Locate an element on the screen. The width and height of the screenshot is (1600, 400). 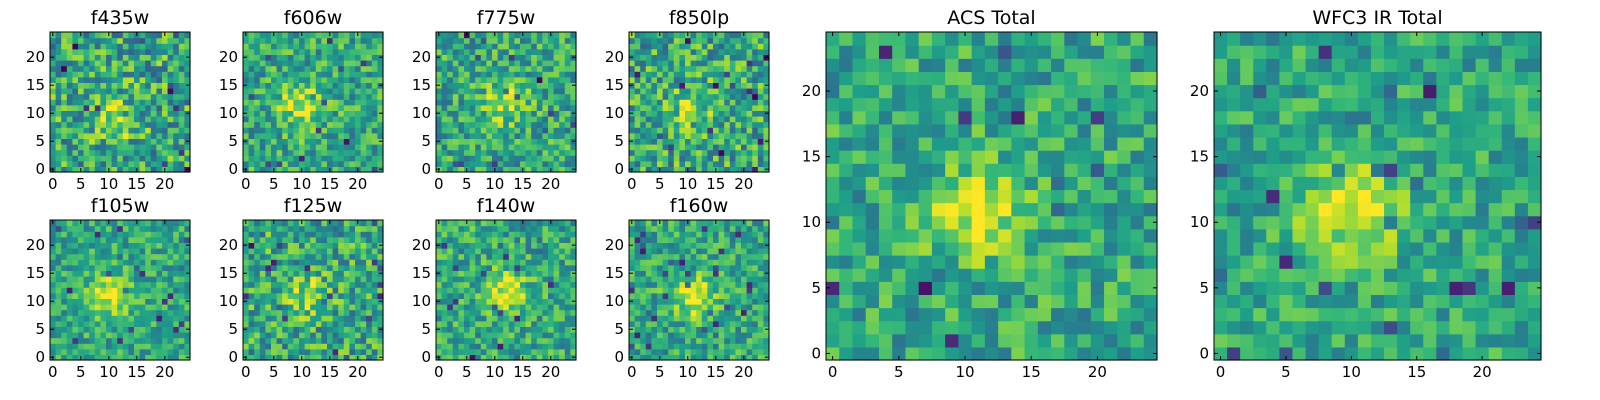
plot-frame is located at coordinates (506, 290).